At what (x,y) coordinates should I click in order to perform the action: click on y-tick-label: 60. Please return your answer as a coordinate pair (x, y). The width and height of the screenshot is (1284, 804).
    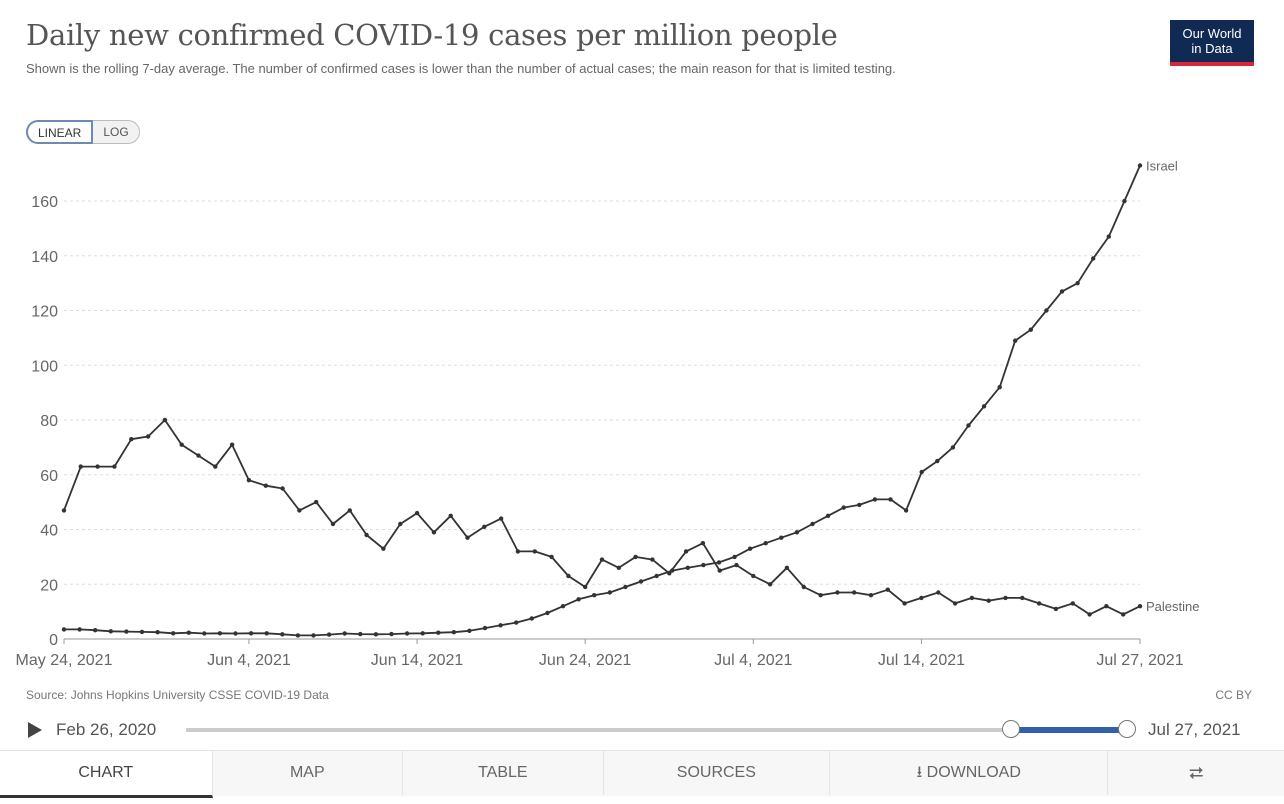
    Looking at the image, I should click on (49, 476).